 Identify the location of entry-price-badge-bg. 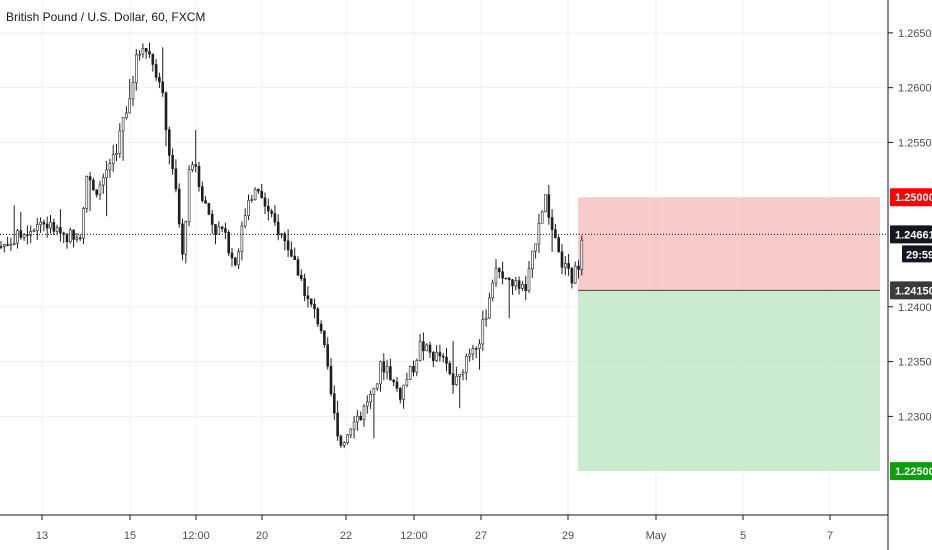
(911, 290).